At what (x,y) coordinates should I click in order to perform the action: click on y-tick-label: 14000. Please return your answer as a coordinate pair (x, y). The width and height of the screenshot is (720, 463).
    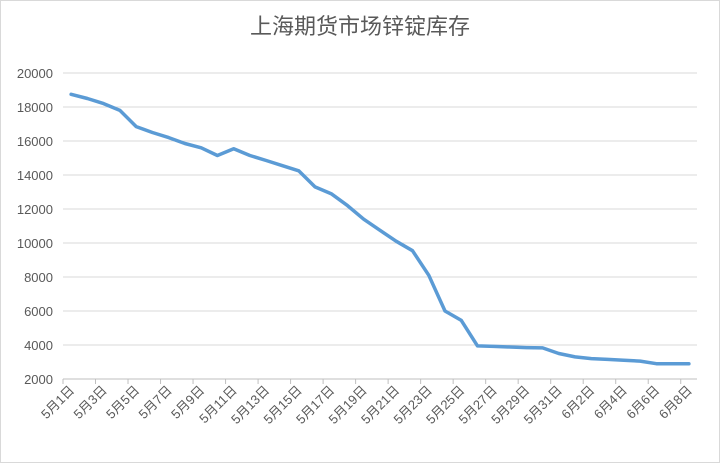
    Looking at the image, I should click on (35, 175).